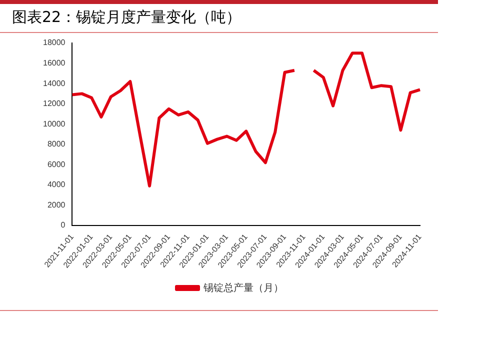  What do you see at coordinates (63, 225) in the screenshot?
I see `y-tick-label: 0` at bounding box center [63, 225].